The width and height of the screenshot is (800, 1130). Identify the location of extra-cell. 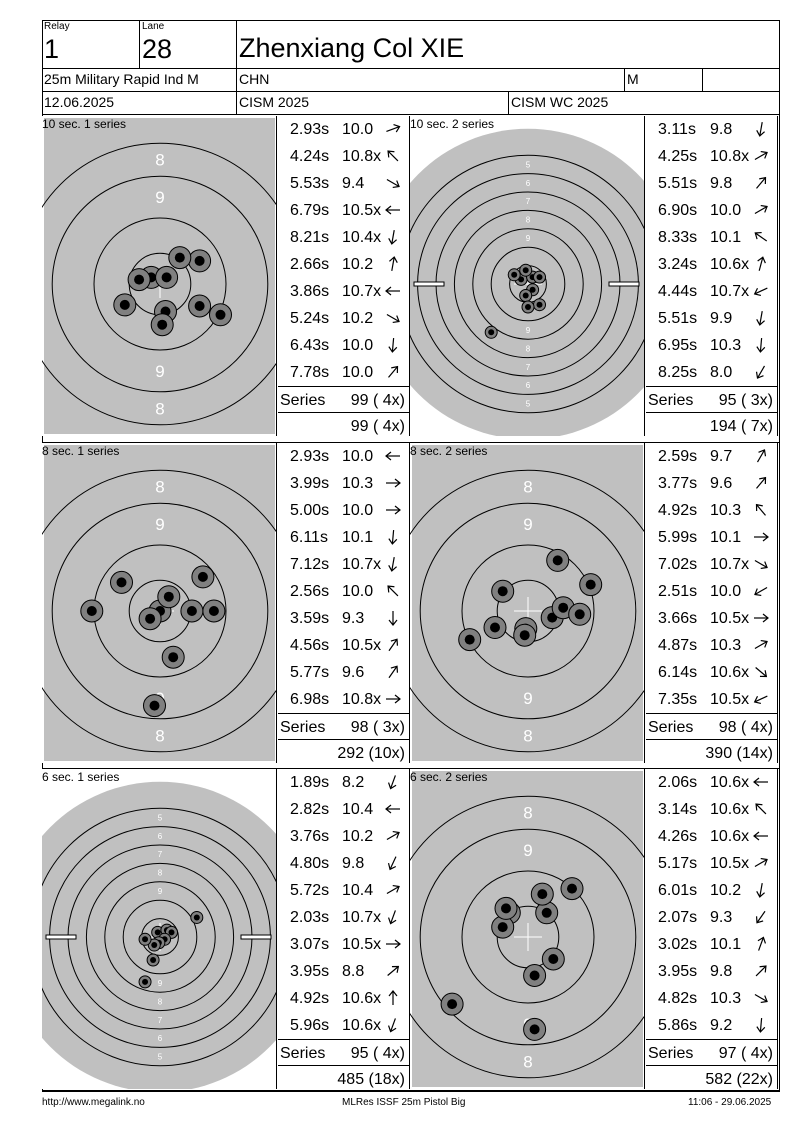
(741, 80).